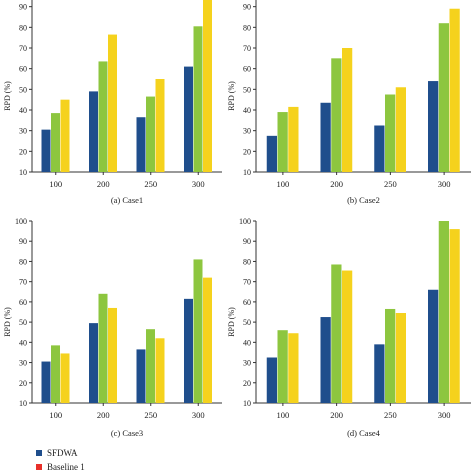  I want to click on legend-item-sfdwa: SFDWA, so click(60, 453).